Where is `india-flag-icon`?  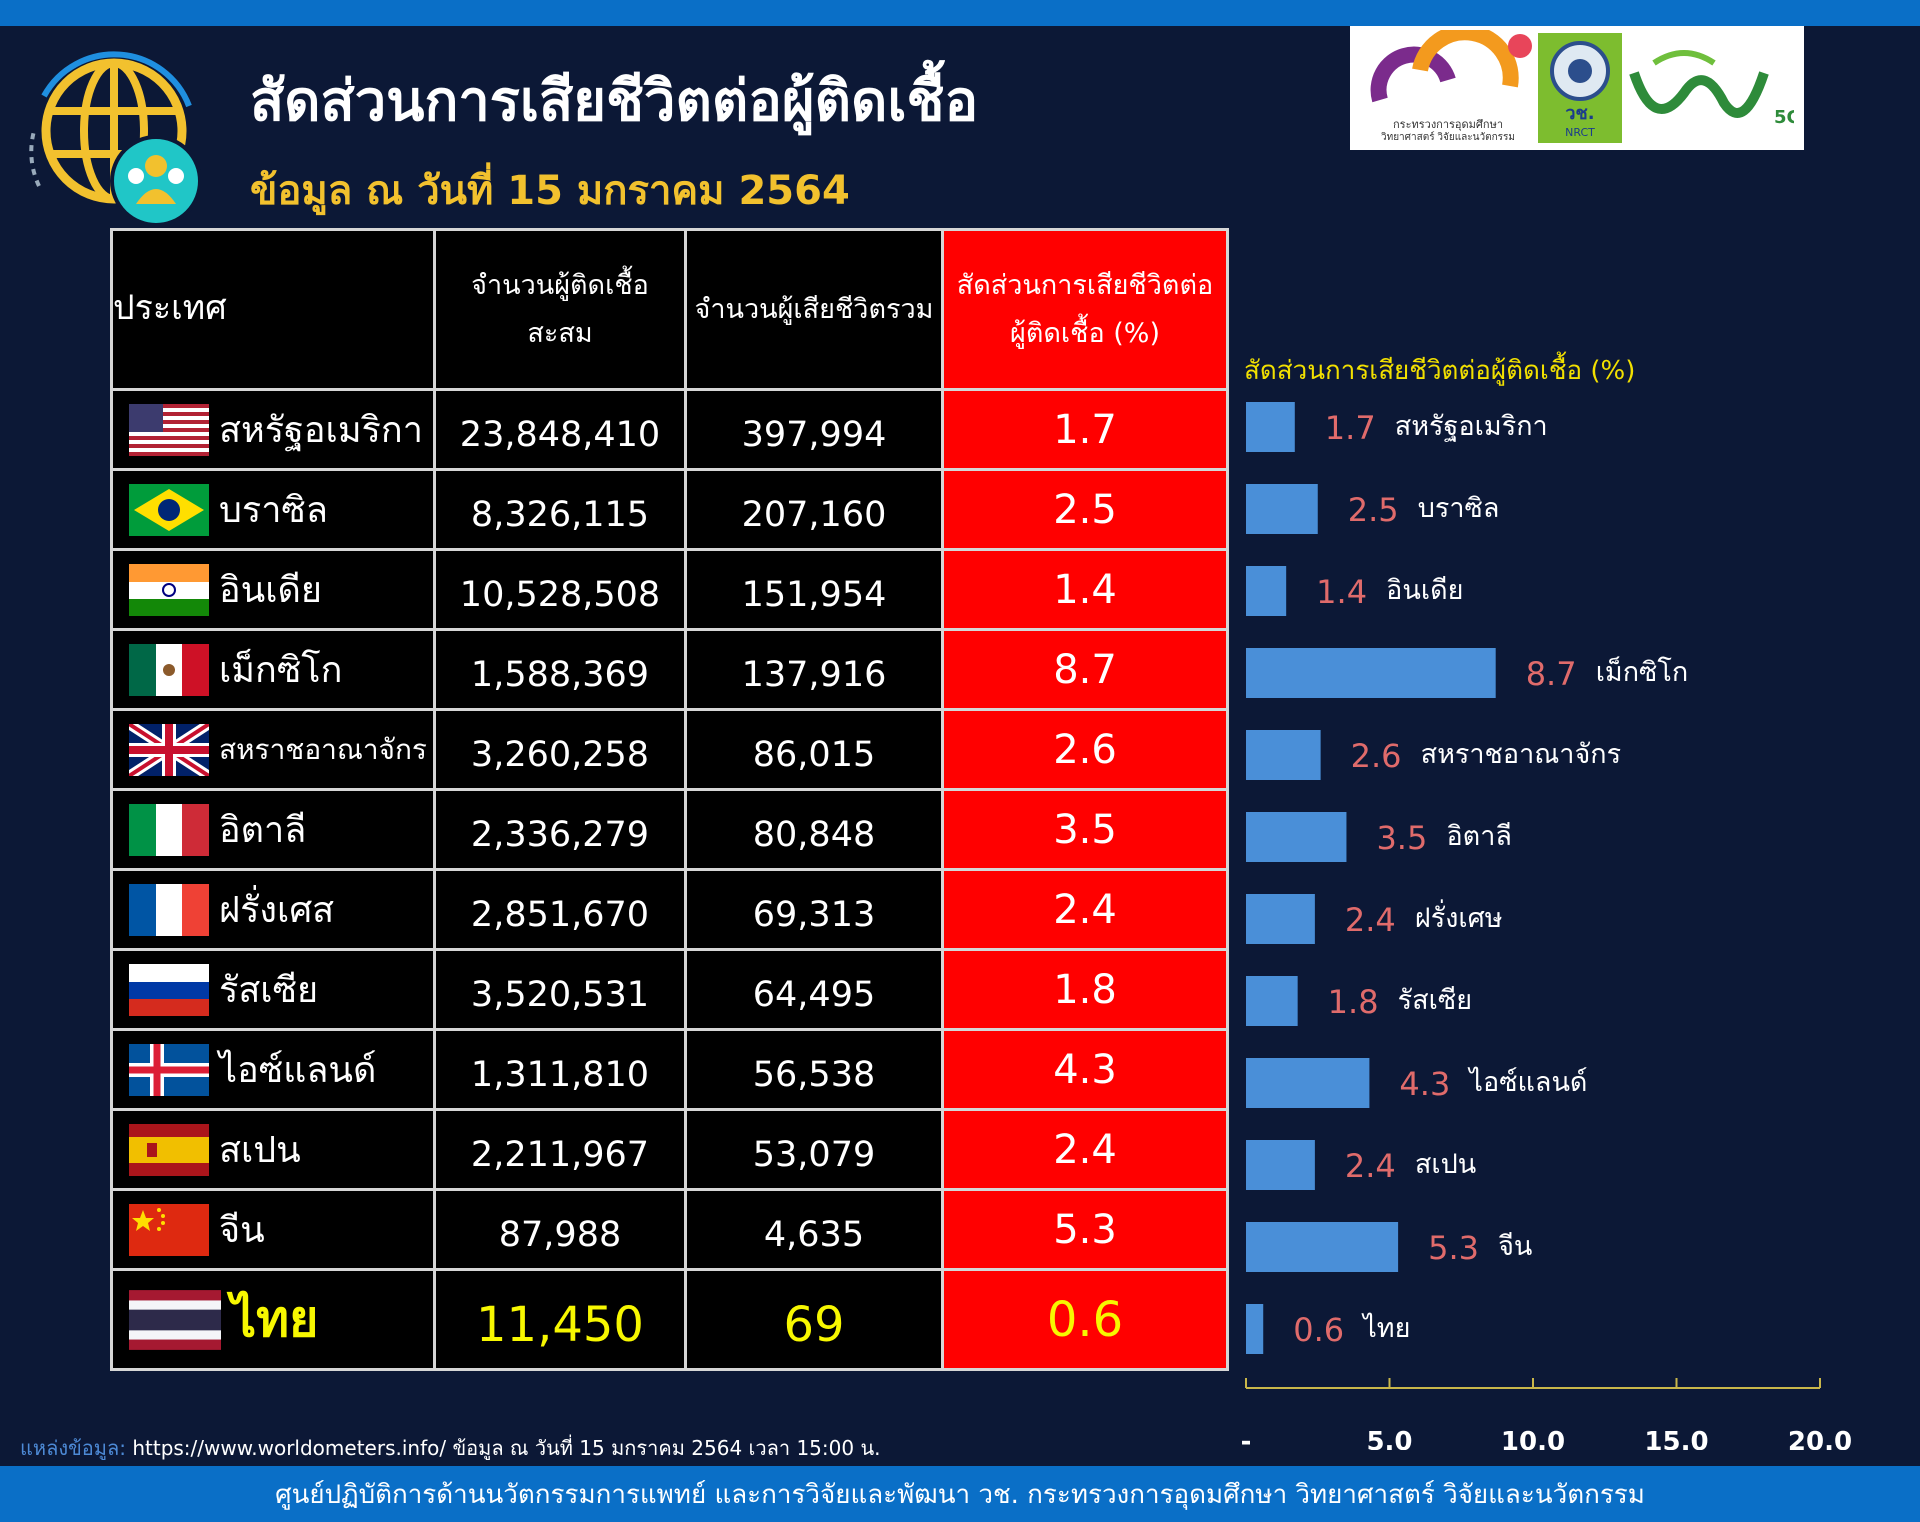 india-flag-icon is located at coordinates (169, 589).